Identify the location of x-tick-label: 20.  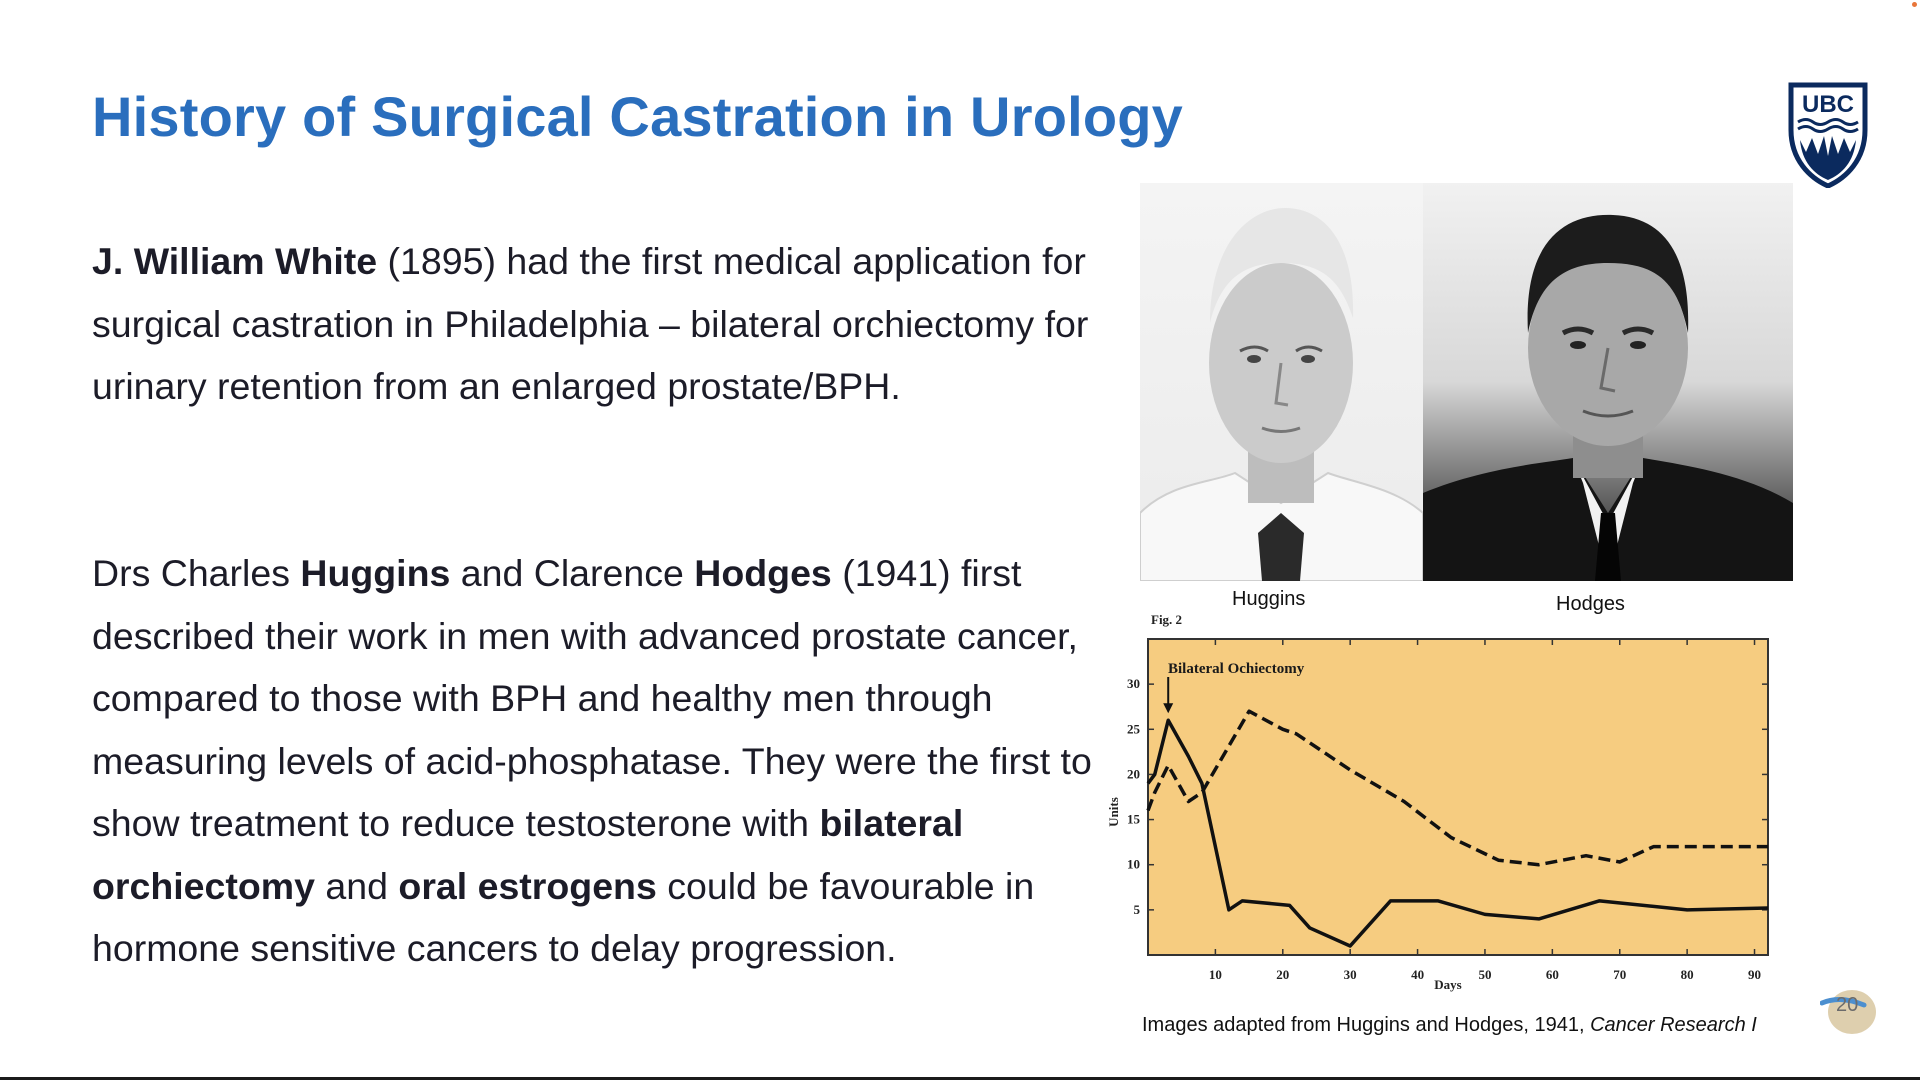
(1282, 974).